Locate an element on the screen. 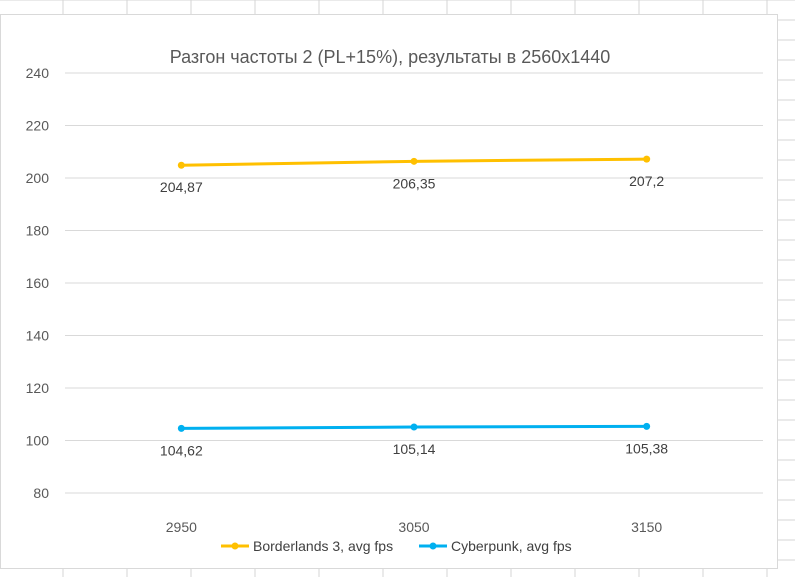  legend-item: Cyberpunk, avg fps is located at coordinates (495, 546).